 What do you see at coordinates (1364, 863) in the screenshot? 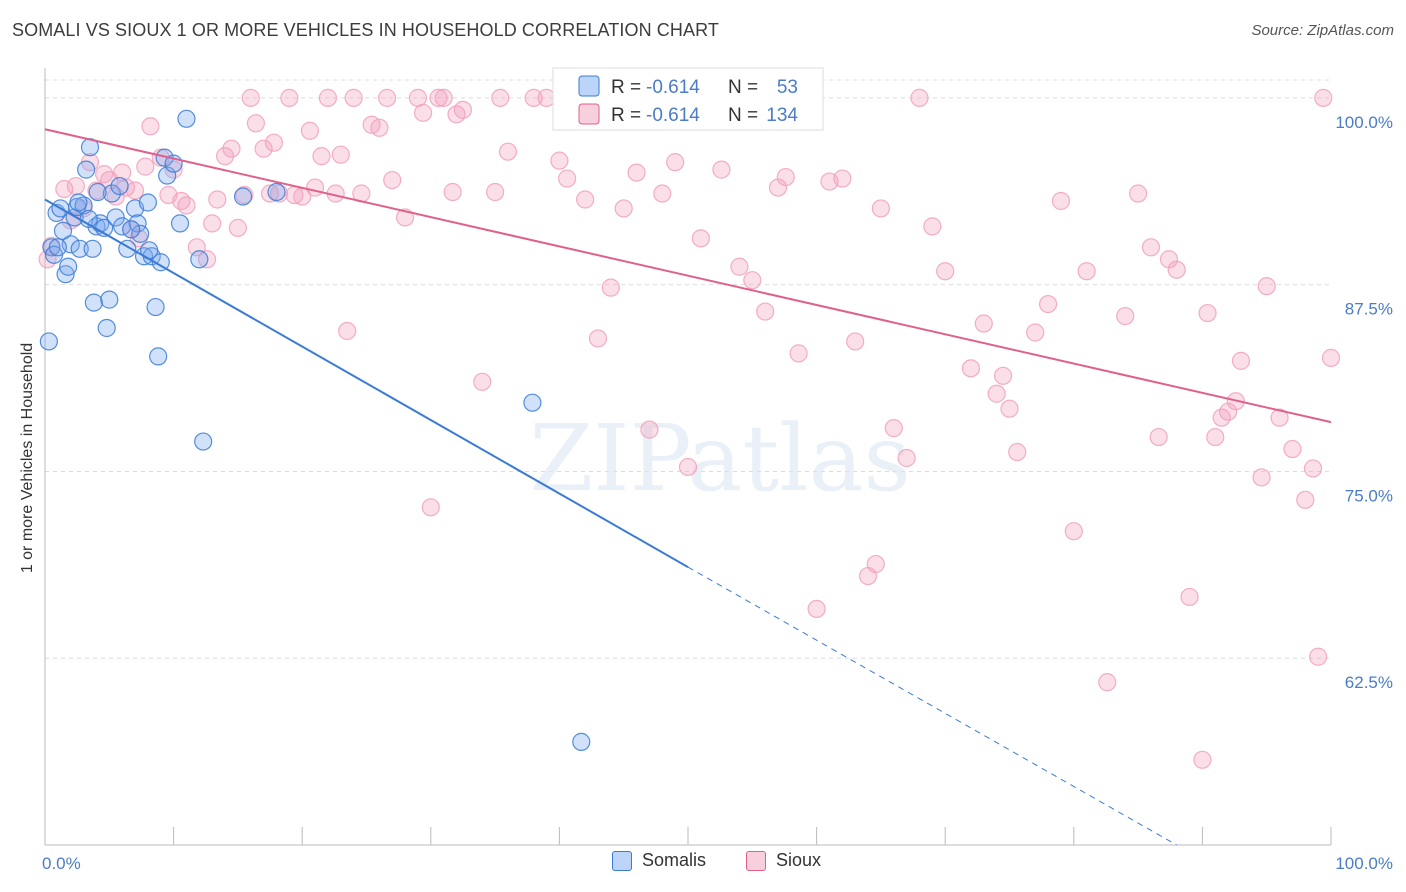
I see `x-tick-label-1: 100.0%` at bounding box center [1364, 863].